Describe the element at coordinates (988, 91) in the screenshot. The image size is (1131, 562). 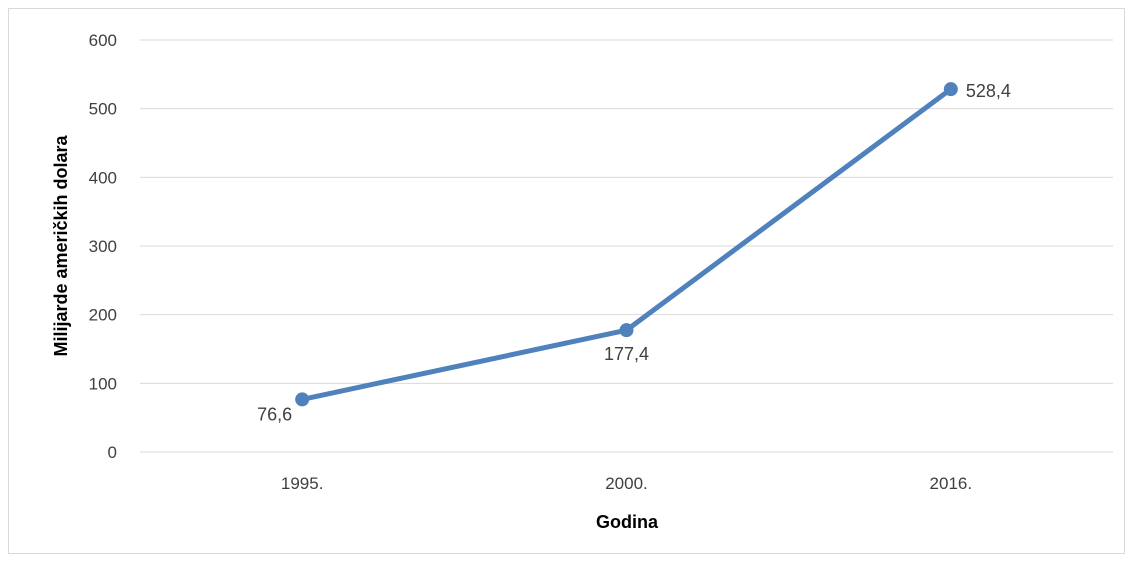
I see `data-label: 528,4` at that location.